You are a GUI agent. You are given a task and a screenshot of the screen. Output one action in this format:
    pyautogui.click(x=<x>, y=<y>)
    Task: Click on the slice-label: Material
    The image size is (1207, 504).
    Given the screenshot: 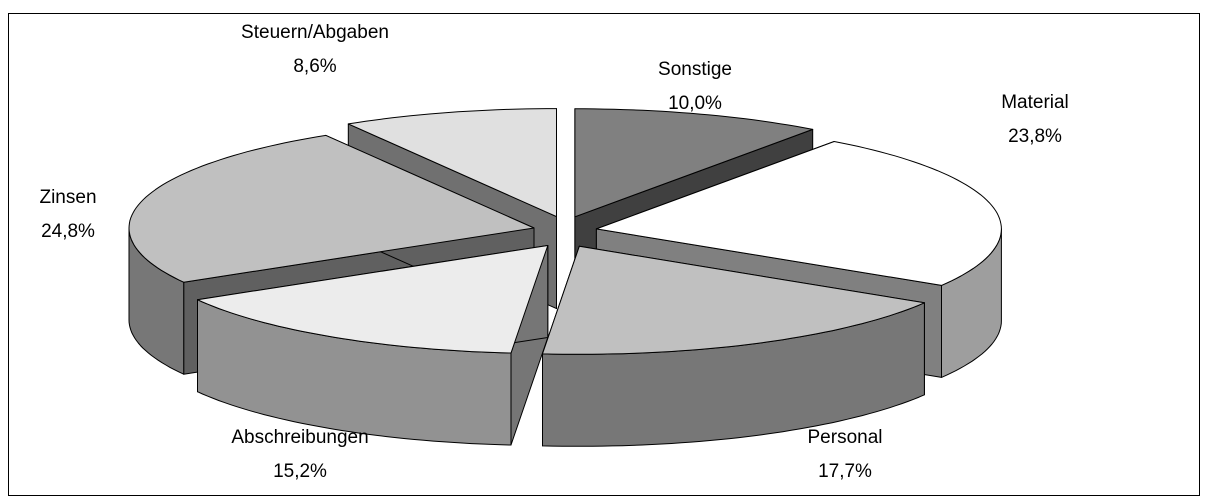 What is the action you would take?
    pyautogui.click(x=1035, y=102)
    